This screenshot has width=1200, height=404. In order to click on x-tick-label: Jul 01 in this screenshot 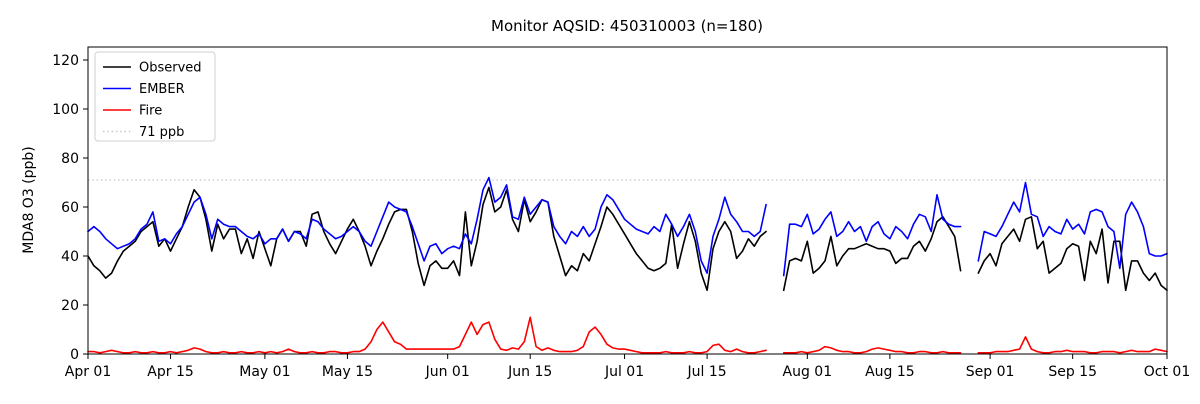, I will do `click(624, 372)`.